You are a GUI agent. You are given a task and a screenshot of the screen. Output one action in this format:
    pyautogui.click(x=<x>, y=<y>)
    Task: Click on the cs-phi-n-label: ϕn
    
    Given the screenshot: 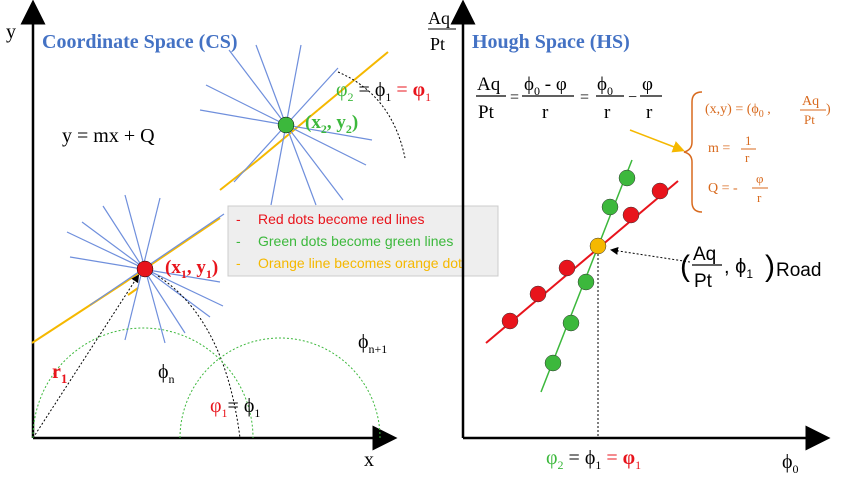 What is the action you would take?
    pyautogui.click(x=166, y=373)
    